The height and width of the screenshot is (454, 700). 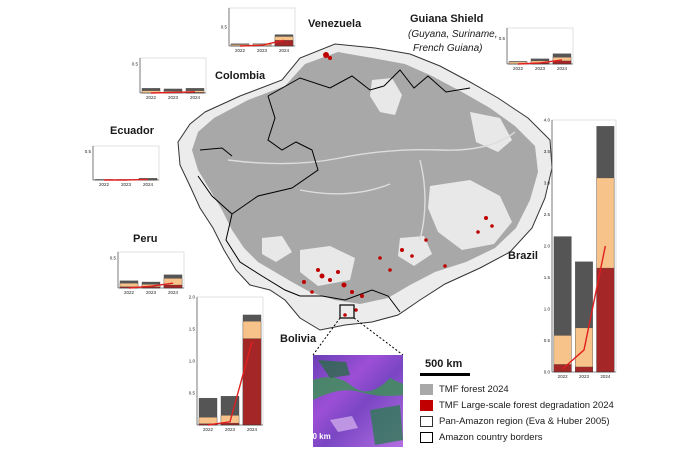 What do you see at coordinates (258, 30) in the screenshot?
I see `chart-venezuela: 2022 2023 2024 0.5` at bounding box center [258, 30].